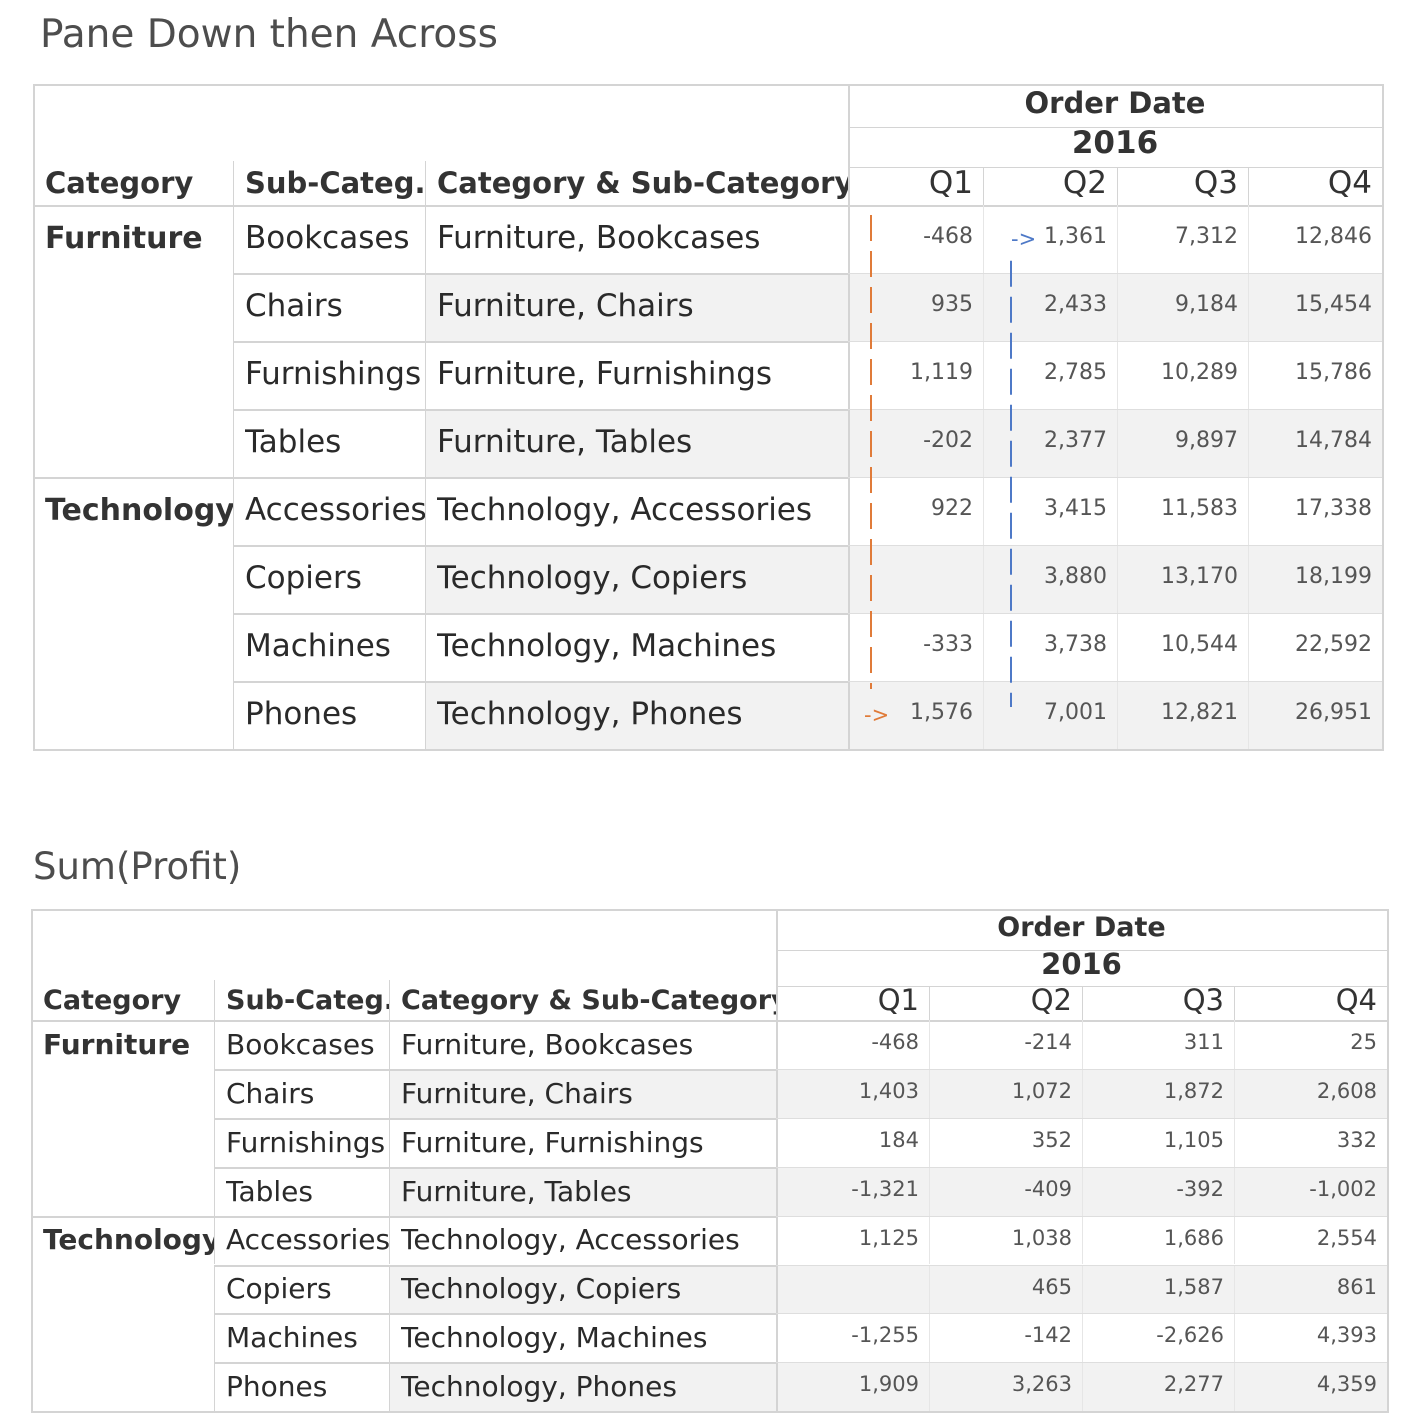  I want to click on value-cell-q2: 3,880, so click(1075, 576).